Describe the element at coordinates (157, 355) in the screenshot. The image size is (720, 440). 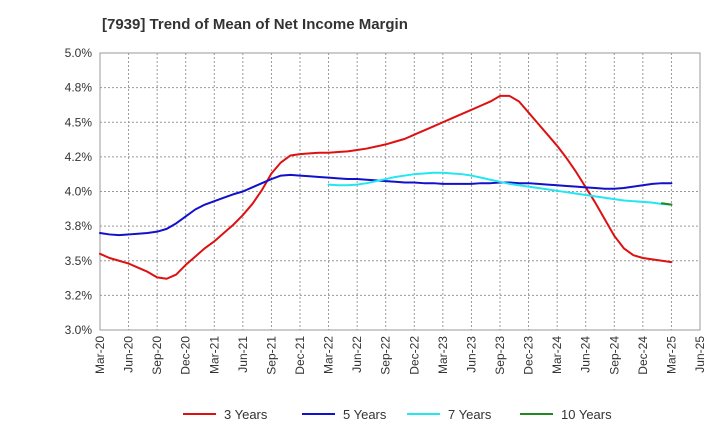
I see `x-tick-label: Sep-20` at that location.